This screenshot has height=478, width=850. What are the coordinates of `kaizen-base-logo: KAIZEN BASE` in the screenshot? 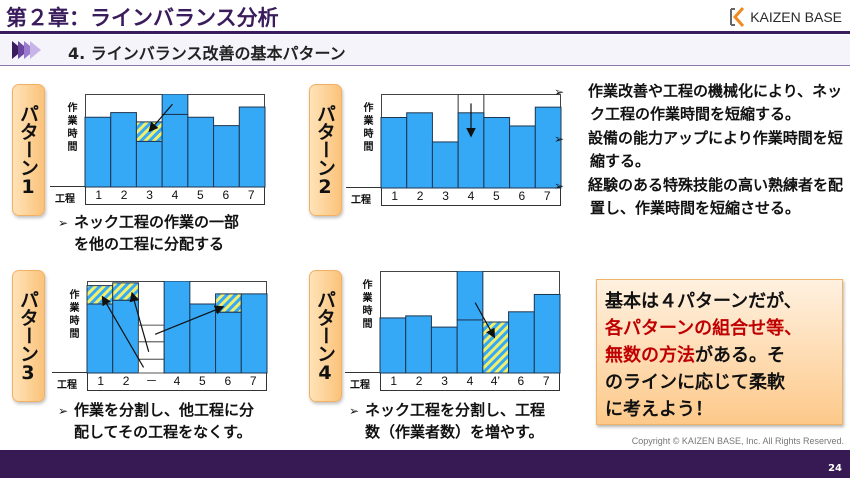 It's located at (785, 17).